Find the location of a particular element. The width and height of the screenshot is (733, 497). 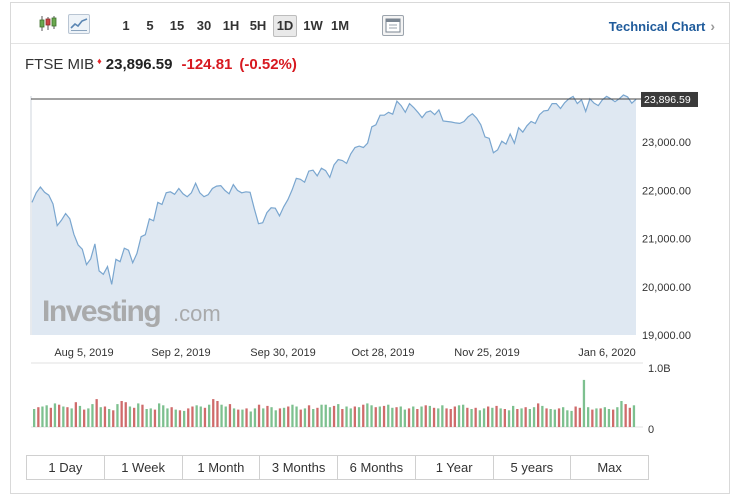

technical-chart-link: Technical Chart › is located at coordinates (662, 26).